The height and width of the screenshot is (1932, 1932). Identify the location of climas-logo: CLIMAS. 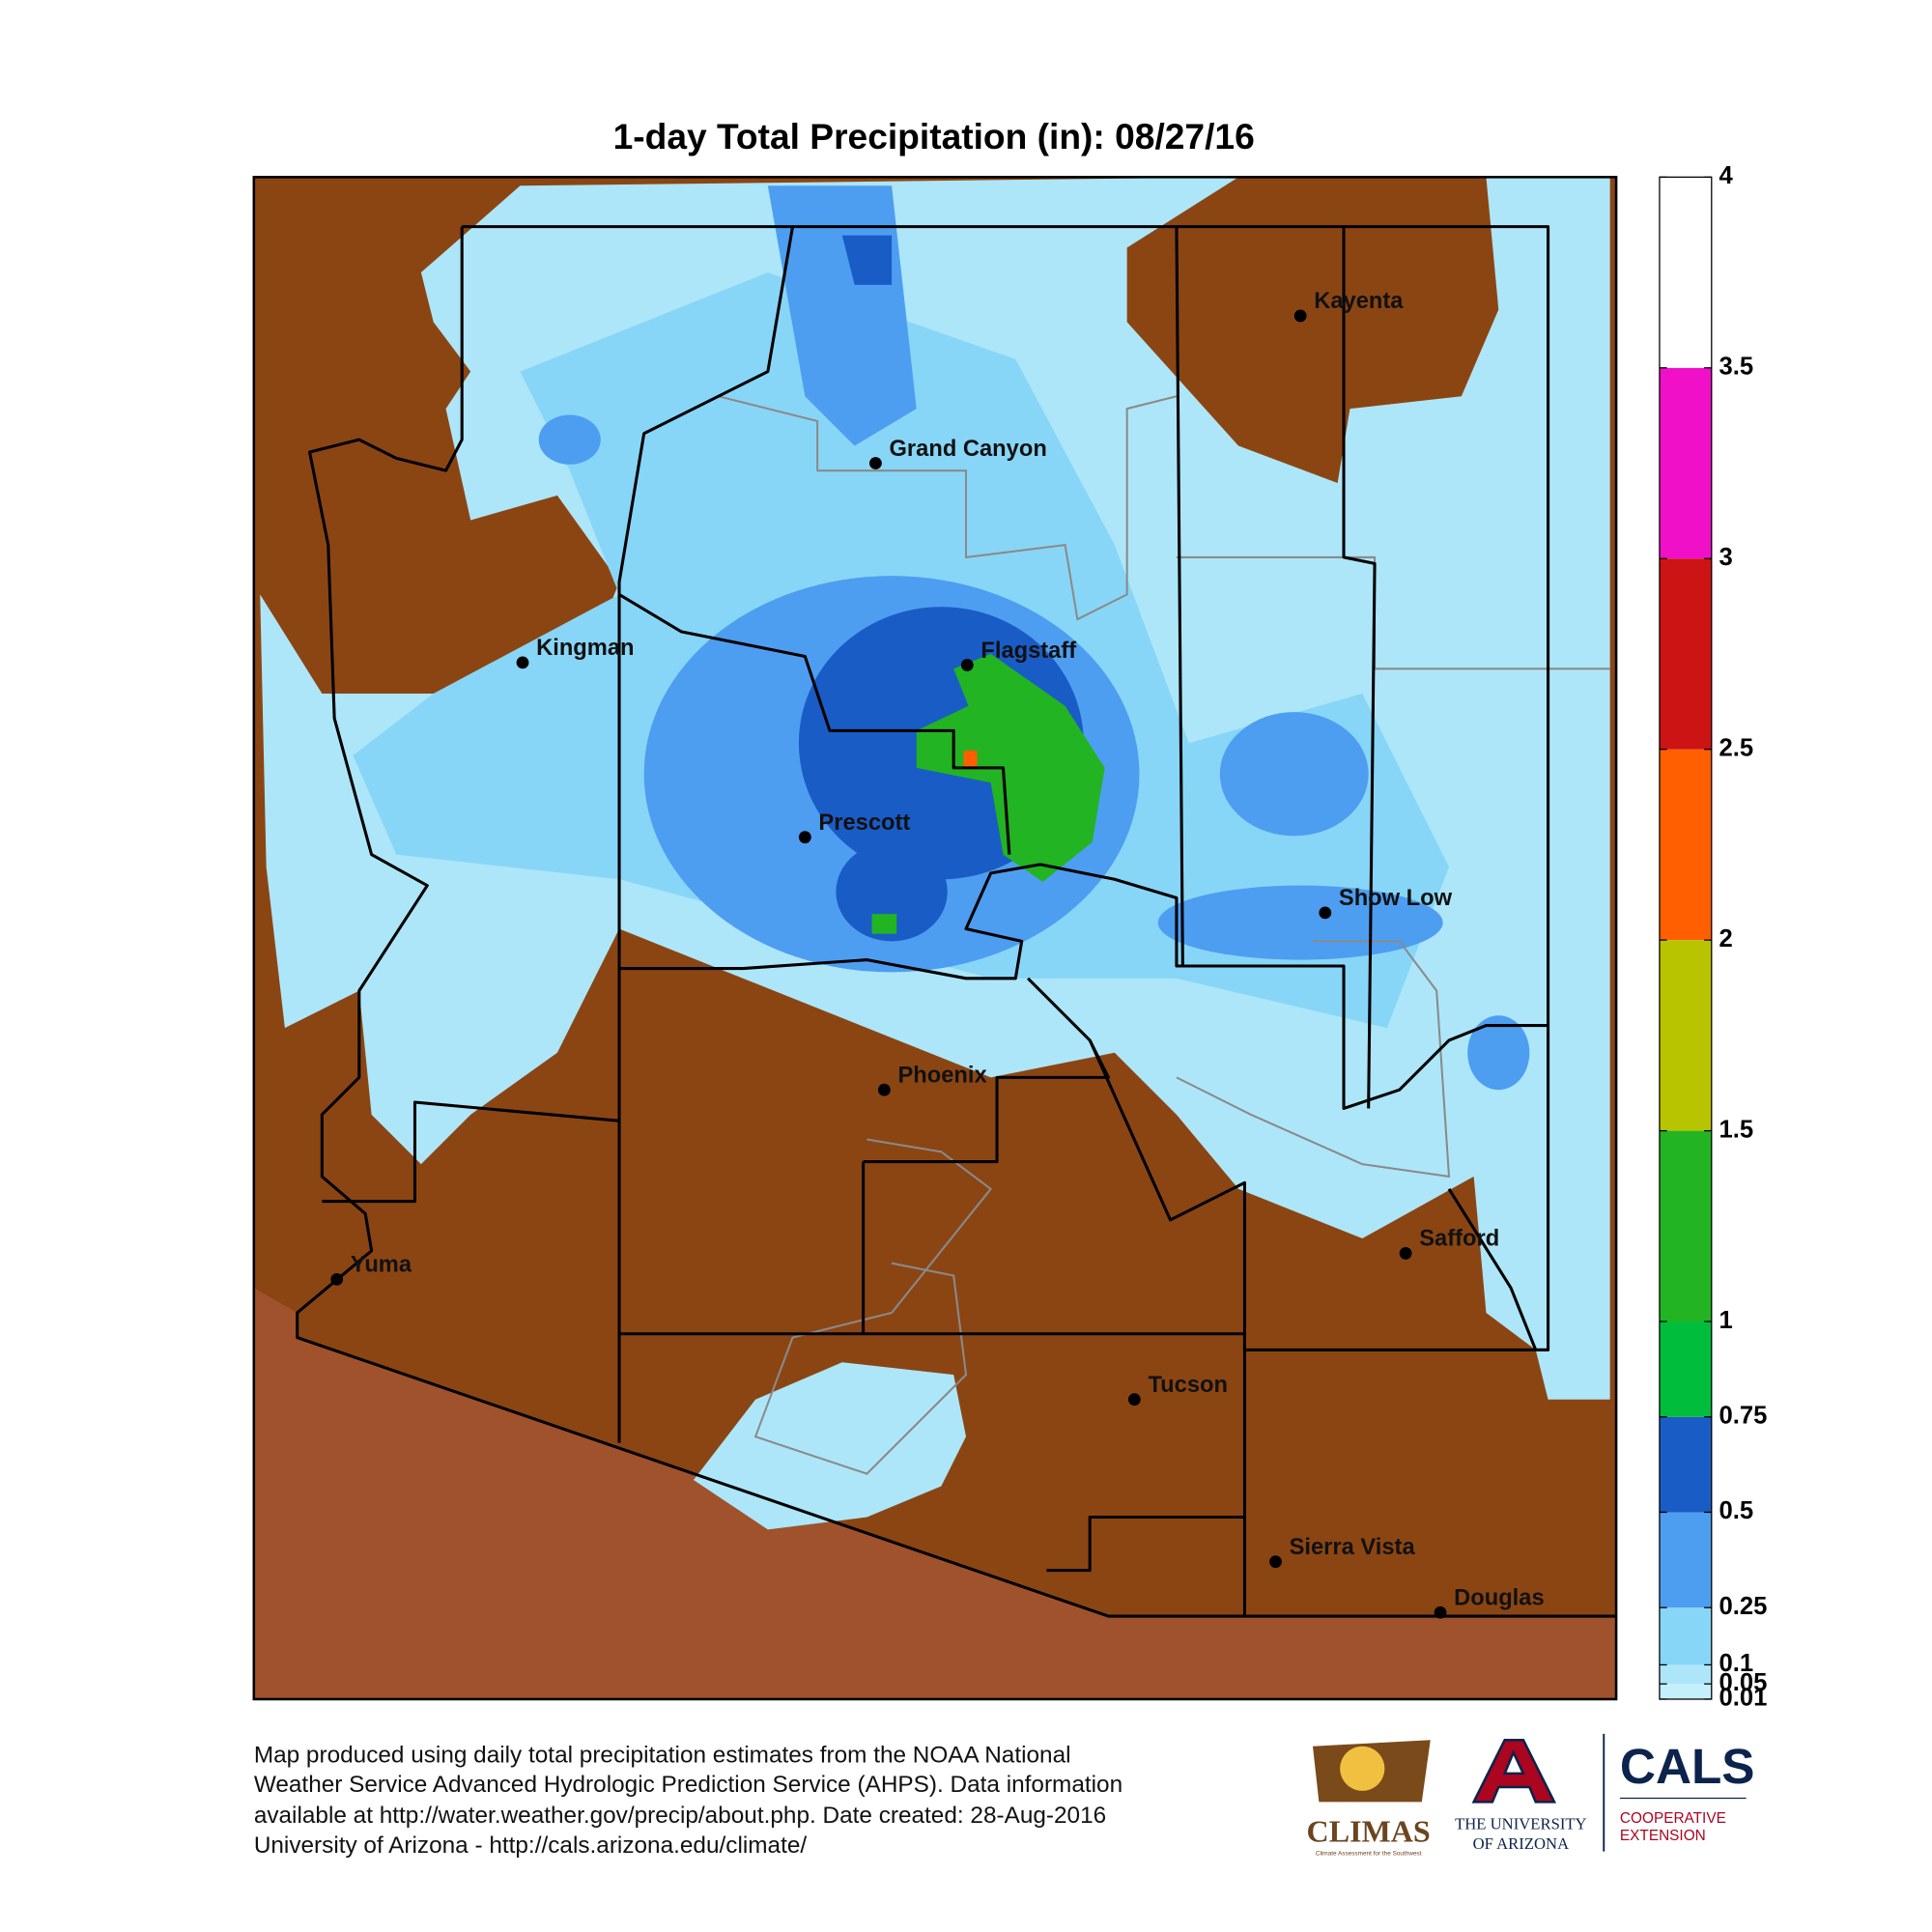
(1369, 1830).